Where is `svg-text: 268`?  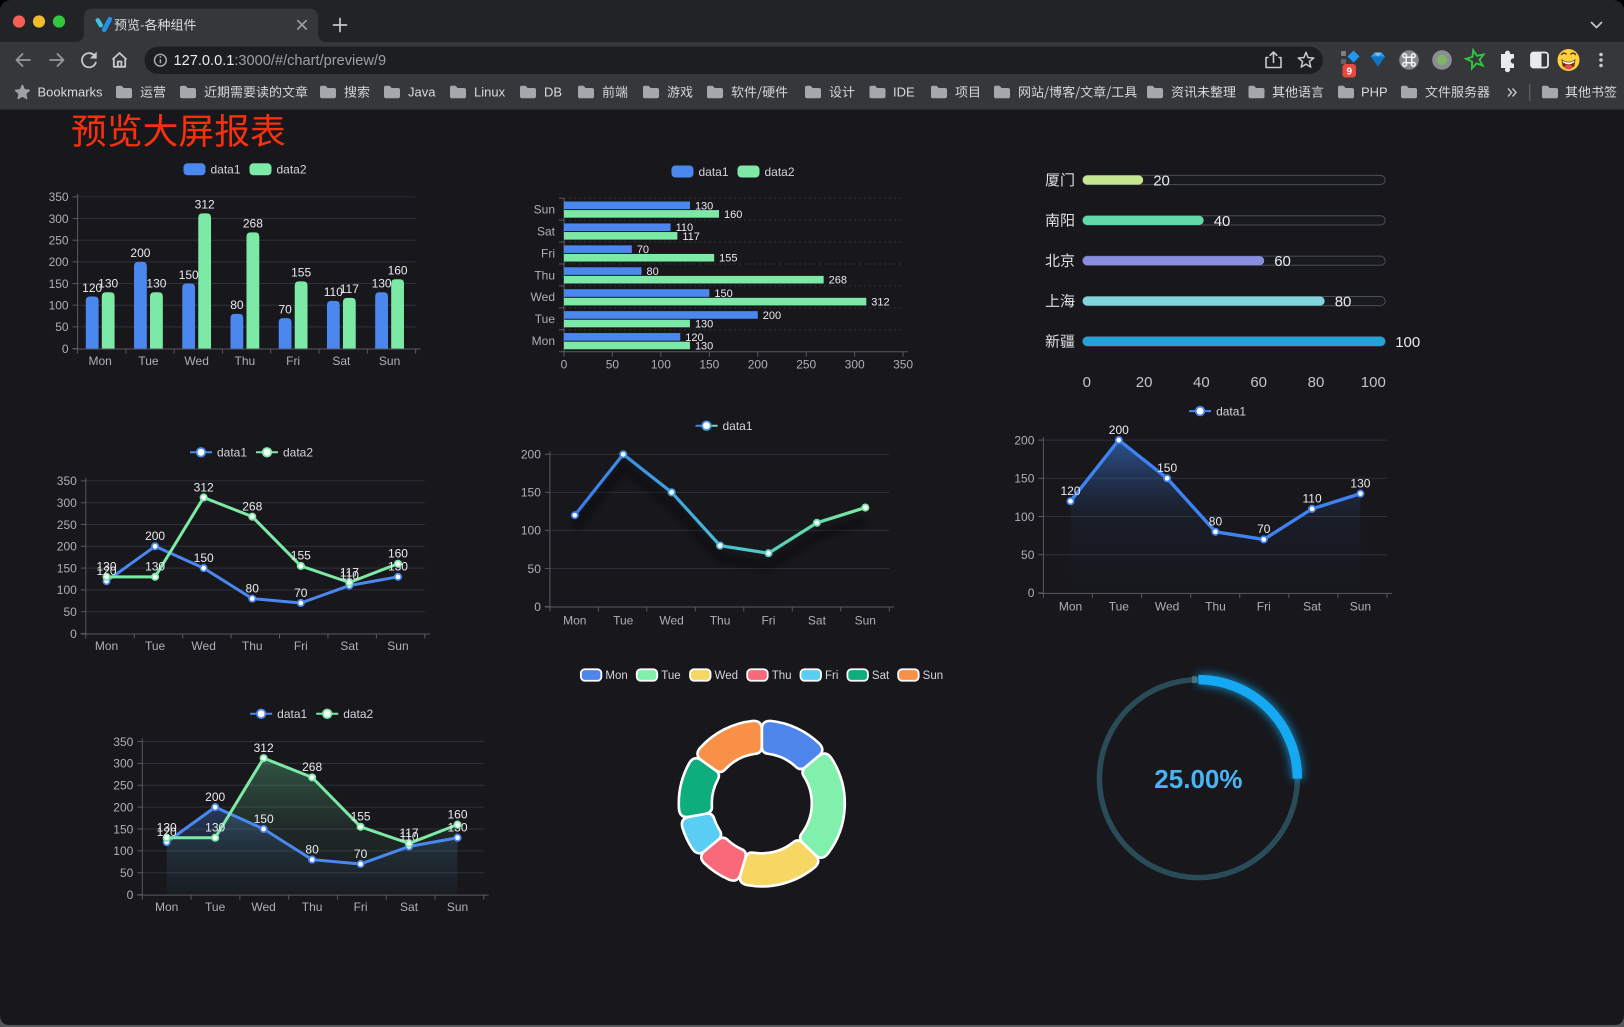 svg-text: 268 is located at coordinates (838, 281).